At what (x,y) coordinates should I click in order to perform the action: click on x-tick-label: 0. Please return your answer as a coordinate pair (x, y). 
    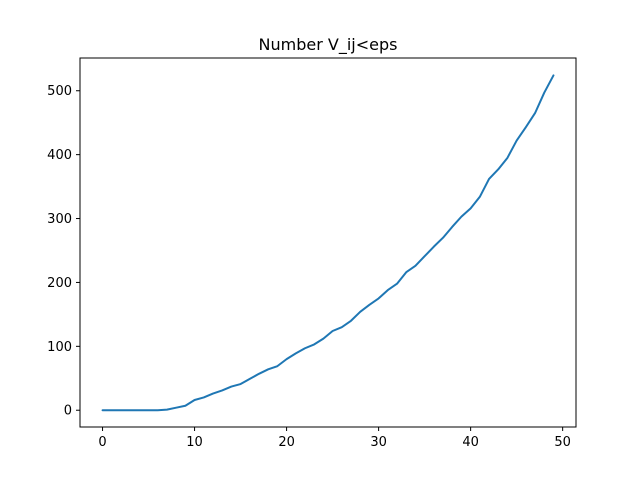
    Looking at the image, I should click on (102, 442).